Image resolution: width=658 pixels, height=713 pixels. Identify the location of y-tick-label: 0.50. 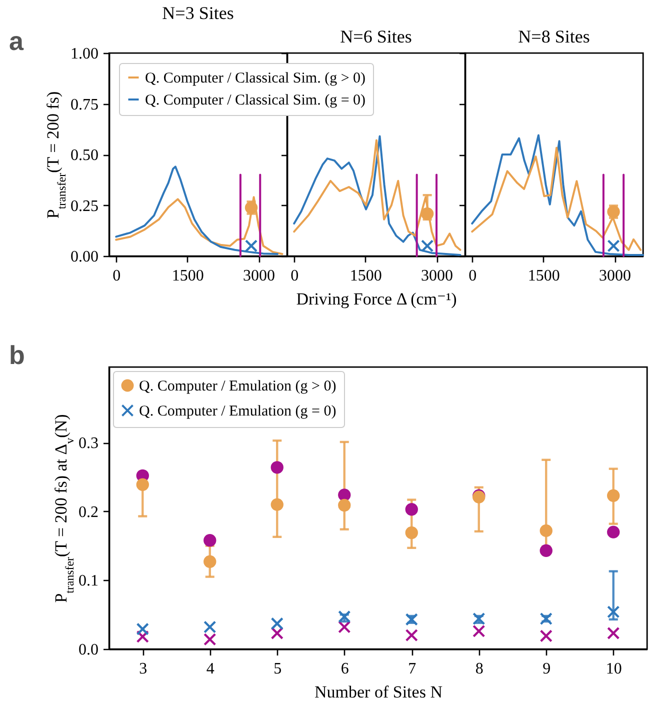
(84, 155).